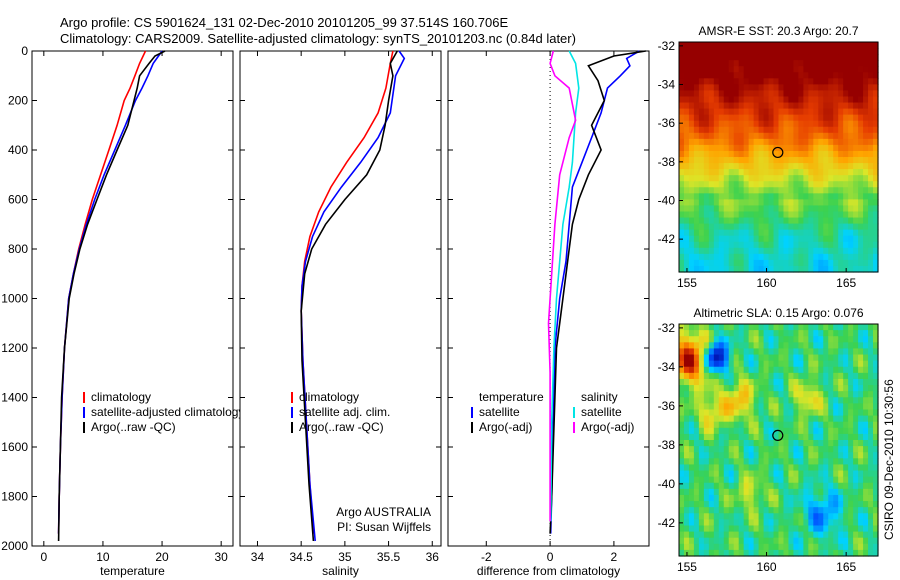  What do you see at coordinates (258, 557) in the screenshot?
I see `x-tick-label: 34` at bounding box center [258, 557].